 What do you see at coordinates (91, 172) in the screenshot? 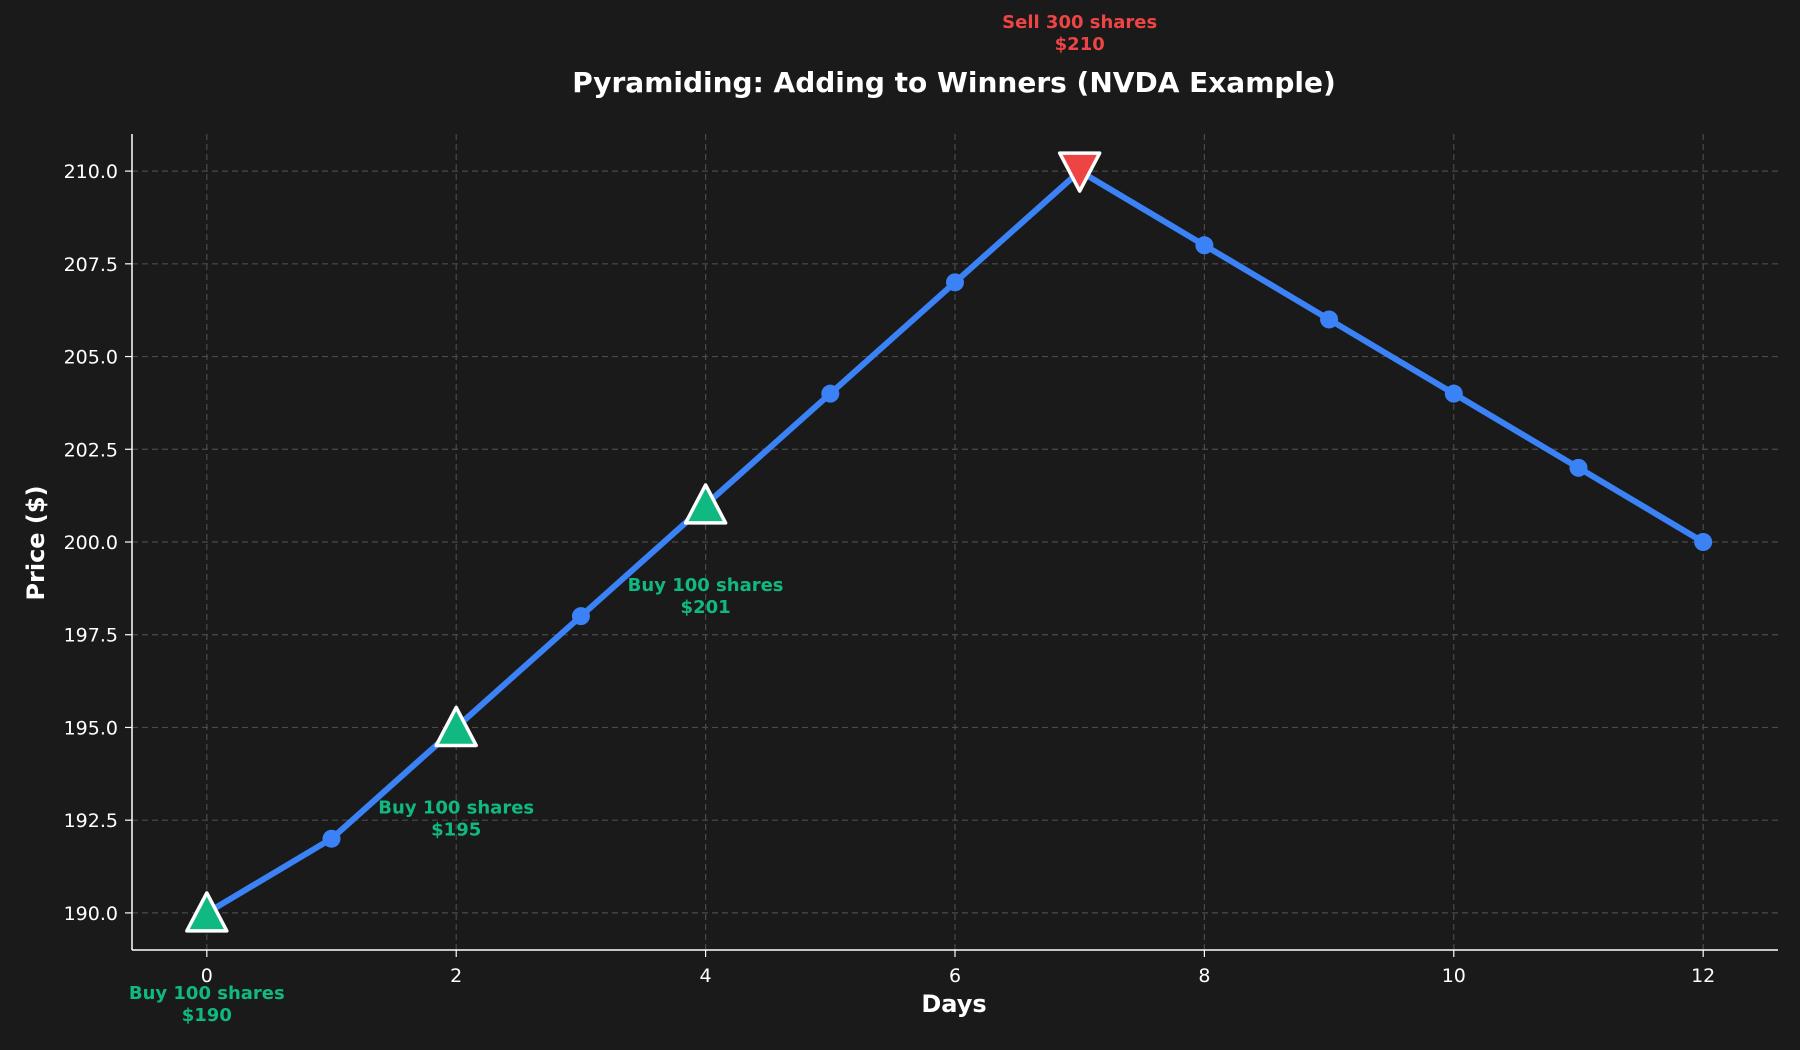
I see `y-tick-label: 210.0` at bounding box center [91, 172].